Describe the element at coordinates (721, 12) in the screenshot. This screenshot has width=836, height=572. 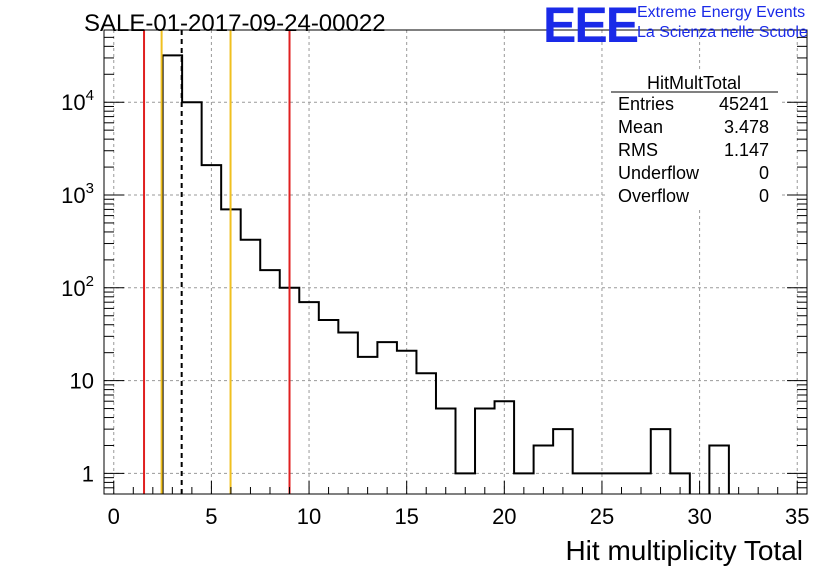
I see `logo-line-1: Extreme Energy Events` at that location.